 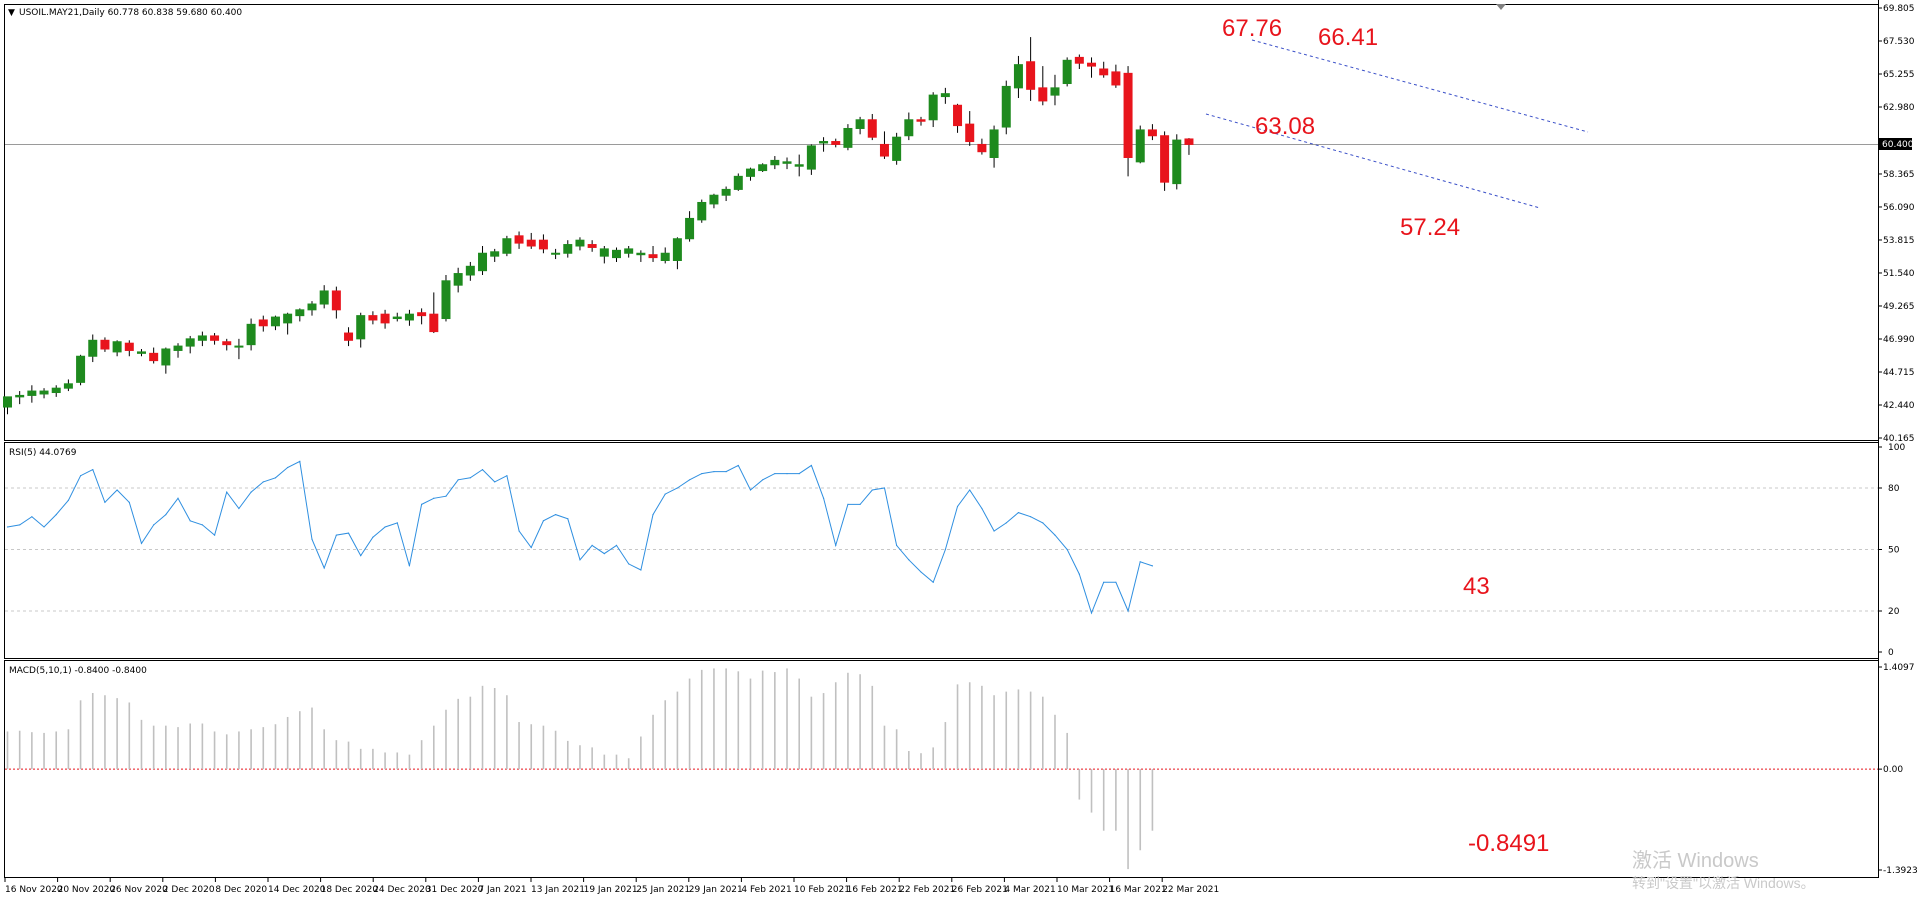 What do you see at coordinates (1373, 161) in the screenshot?
I see `channel-lower-line` at bounding box center [1373, 161].